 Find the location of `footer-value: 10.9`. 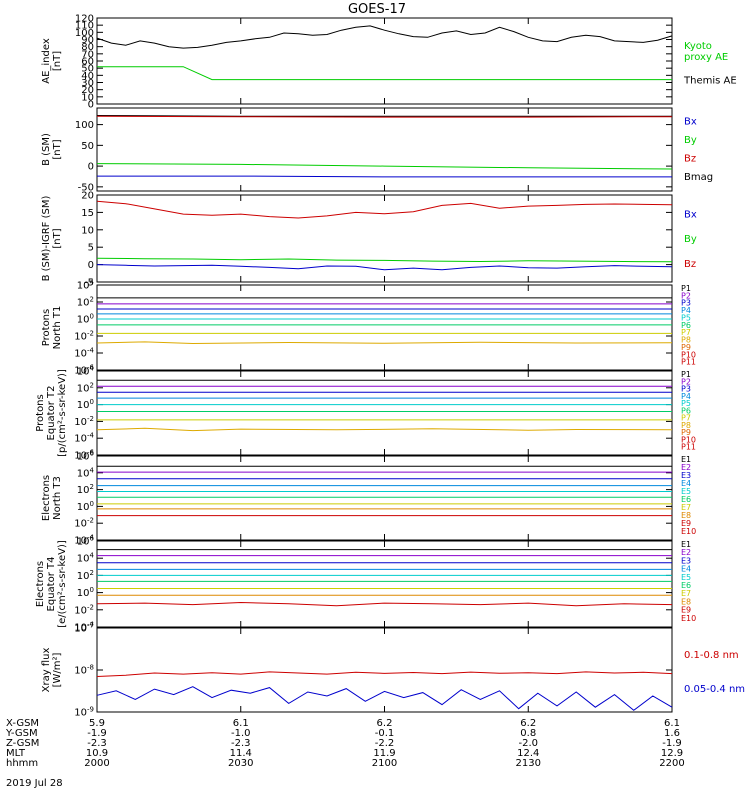

footer-value: 10.9 is located at coordinates (97, 753).